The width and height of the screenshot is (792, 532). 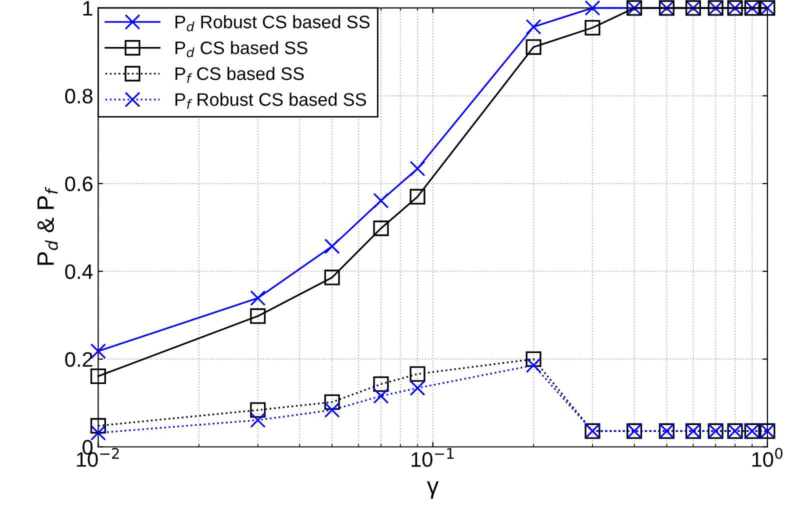 What do you see at coordinates (78, 96) in the screenshot?
I see `y-tick-label: 0.8` at bounding box center [78, 96].